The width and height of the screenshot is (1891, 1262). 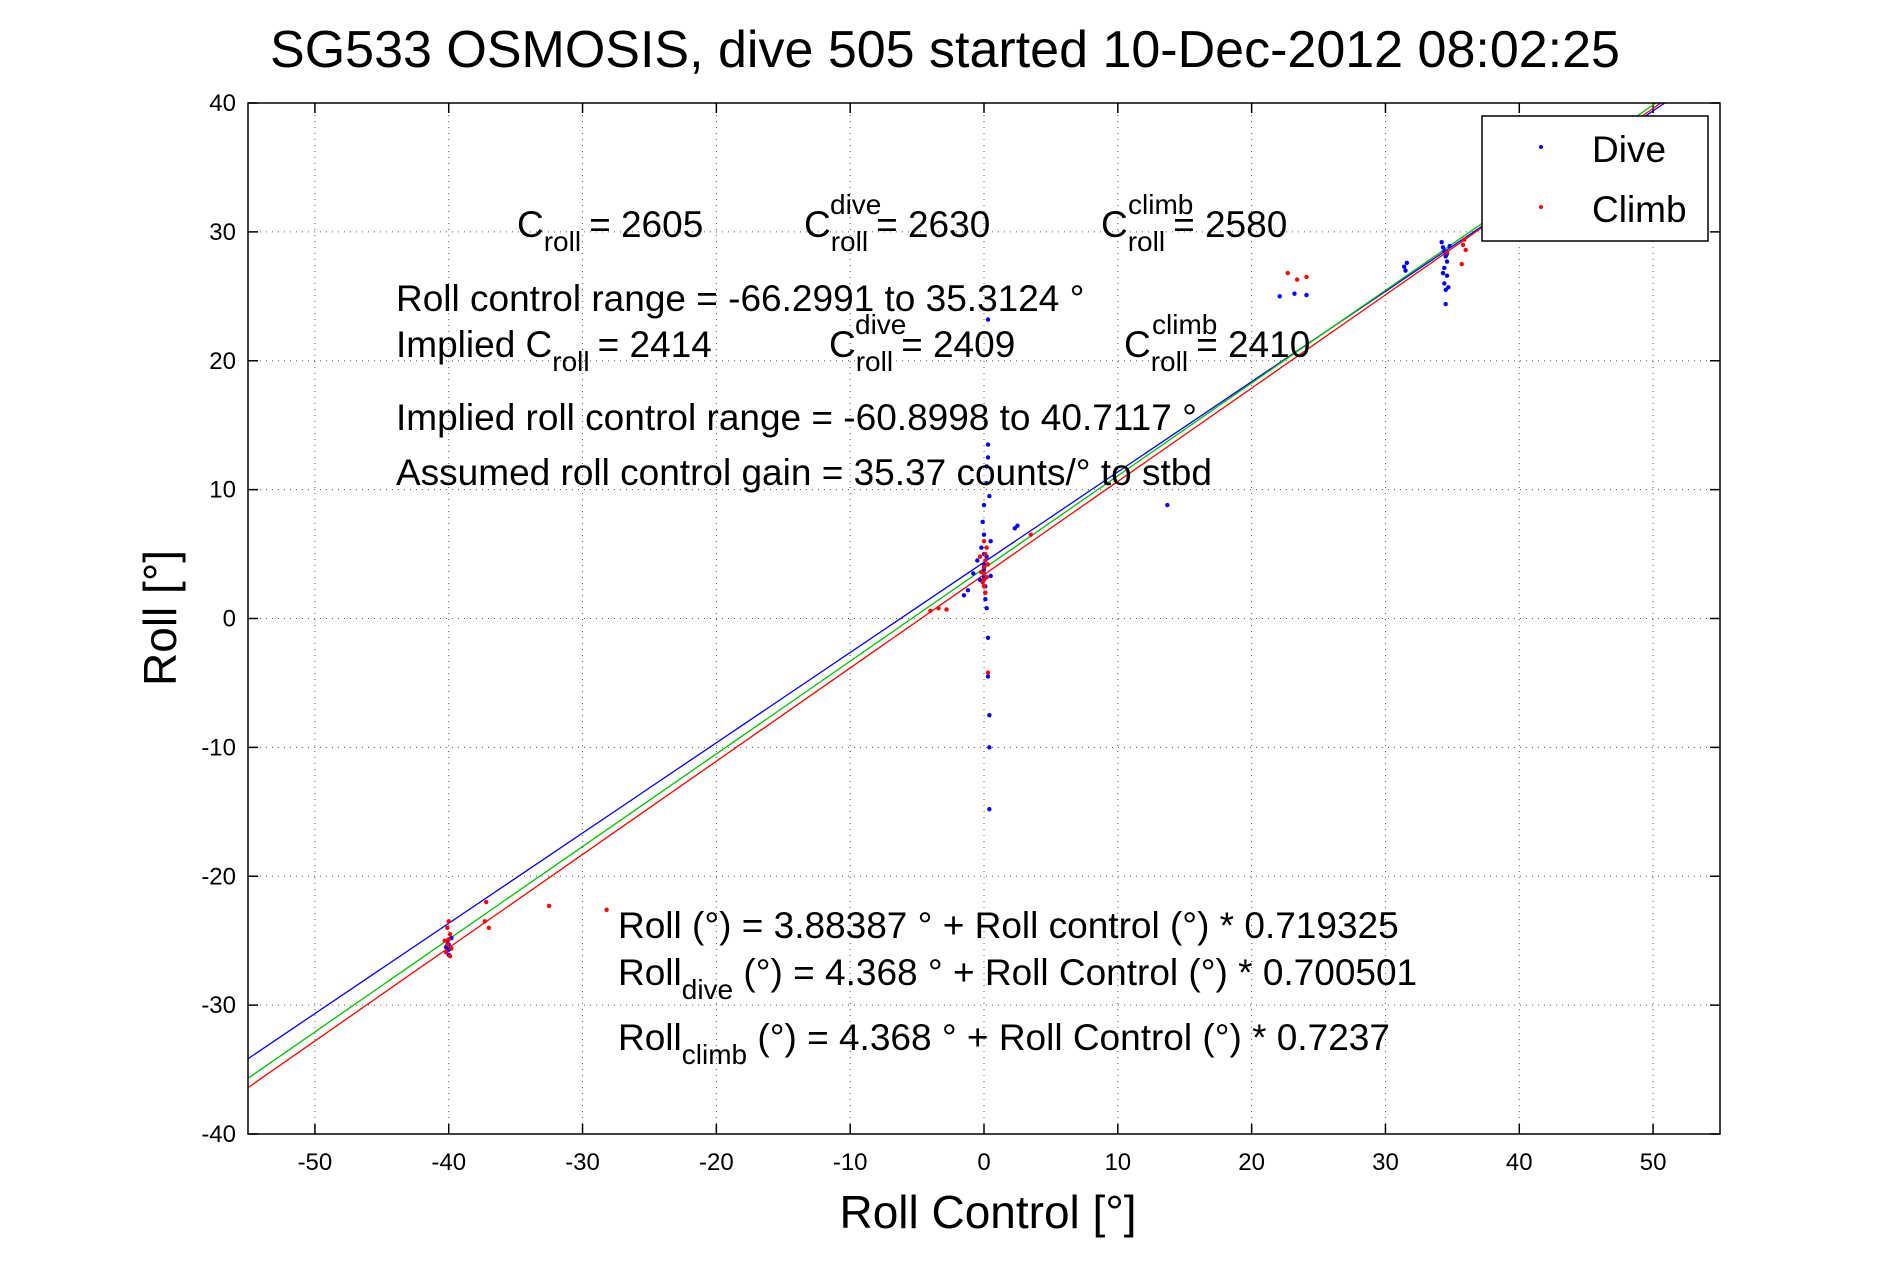 What do you see at coordinates (716, 1162) in the screenshot?
I see `x-tick-label: -20` at bounding box center [716, 1162].